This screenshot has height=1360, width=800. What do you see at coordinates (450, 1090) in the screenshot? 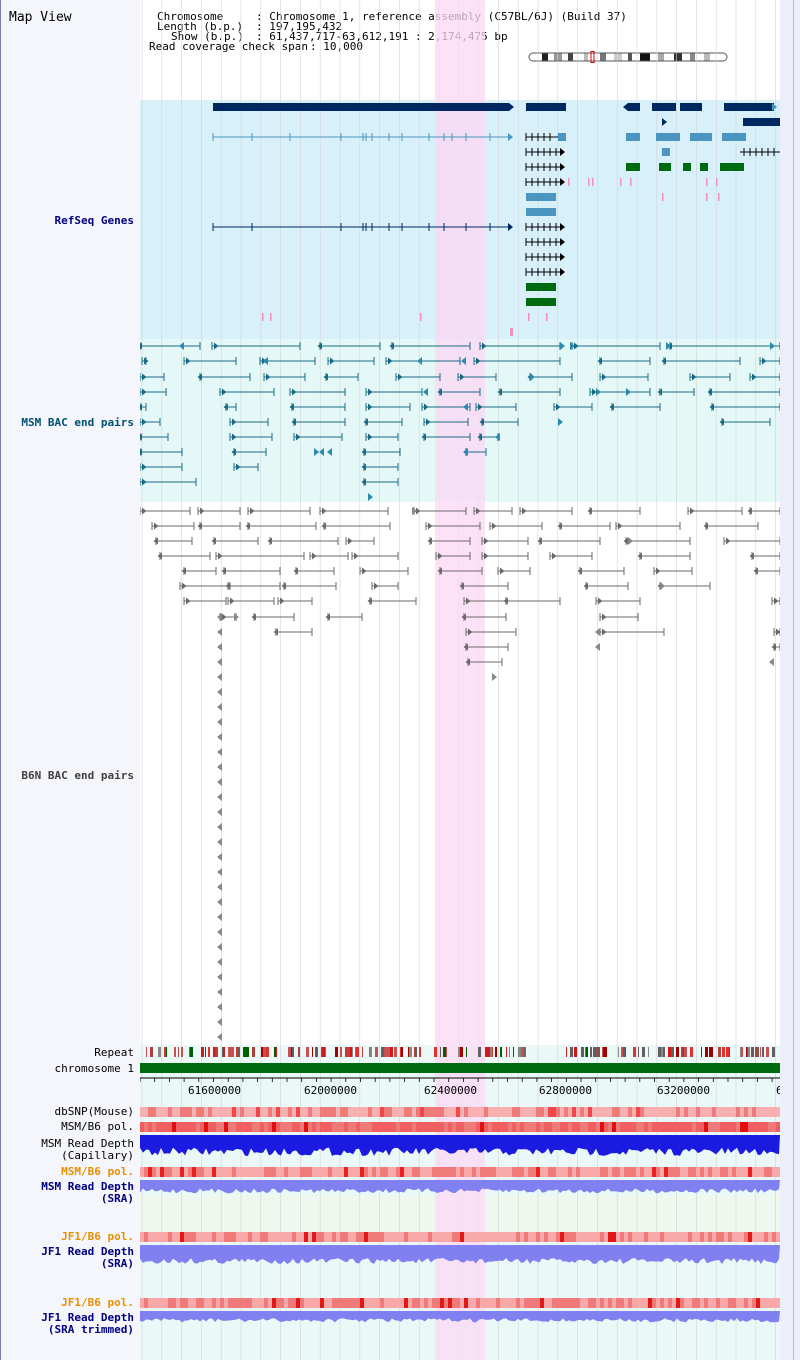
I see `axis-tick-label: 62400000` at bounding box center [450, 1090].